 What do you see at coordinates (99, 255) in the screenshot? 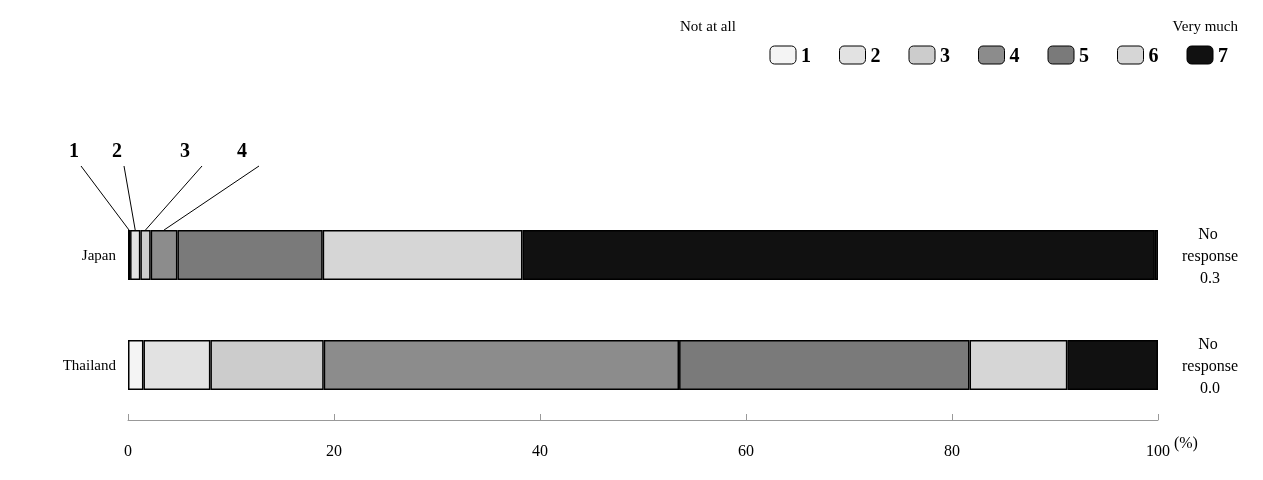
I see `y-tick-label: Japan` at bounding box center [99, 255].